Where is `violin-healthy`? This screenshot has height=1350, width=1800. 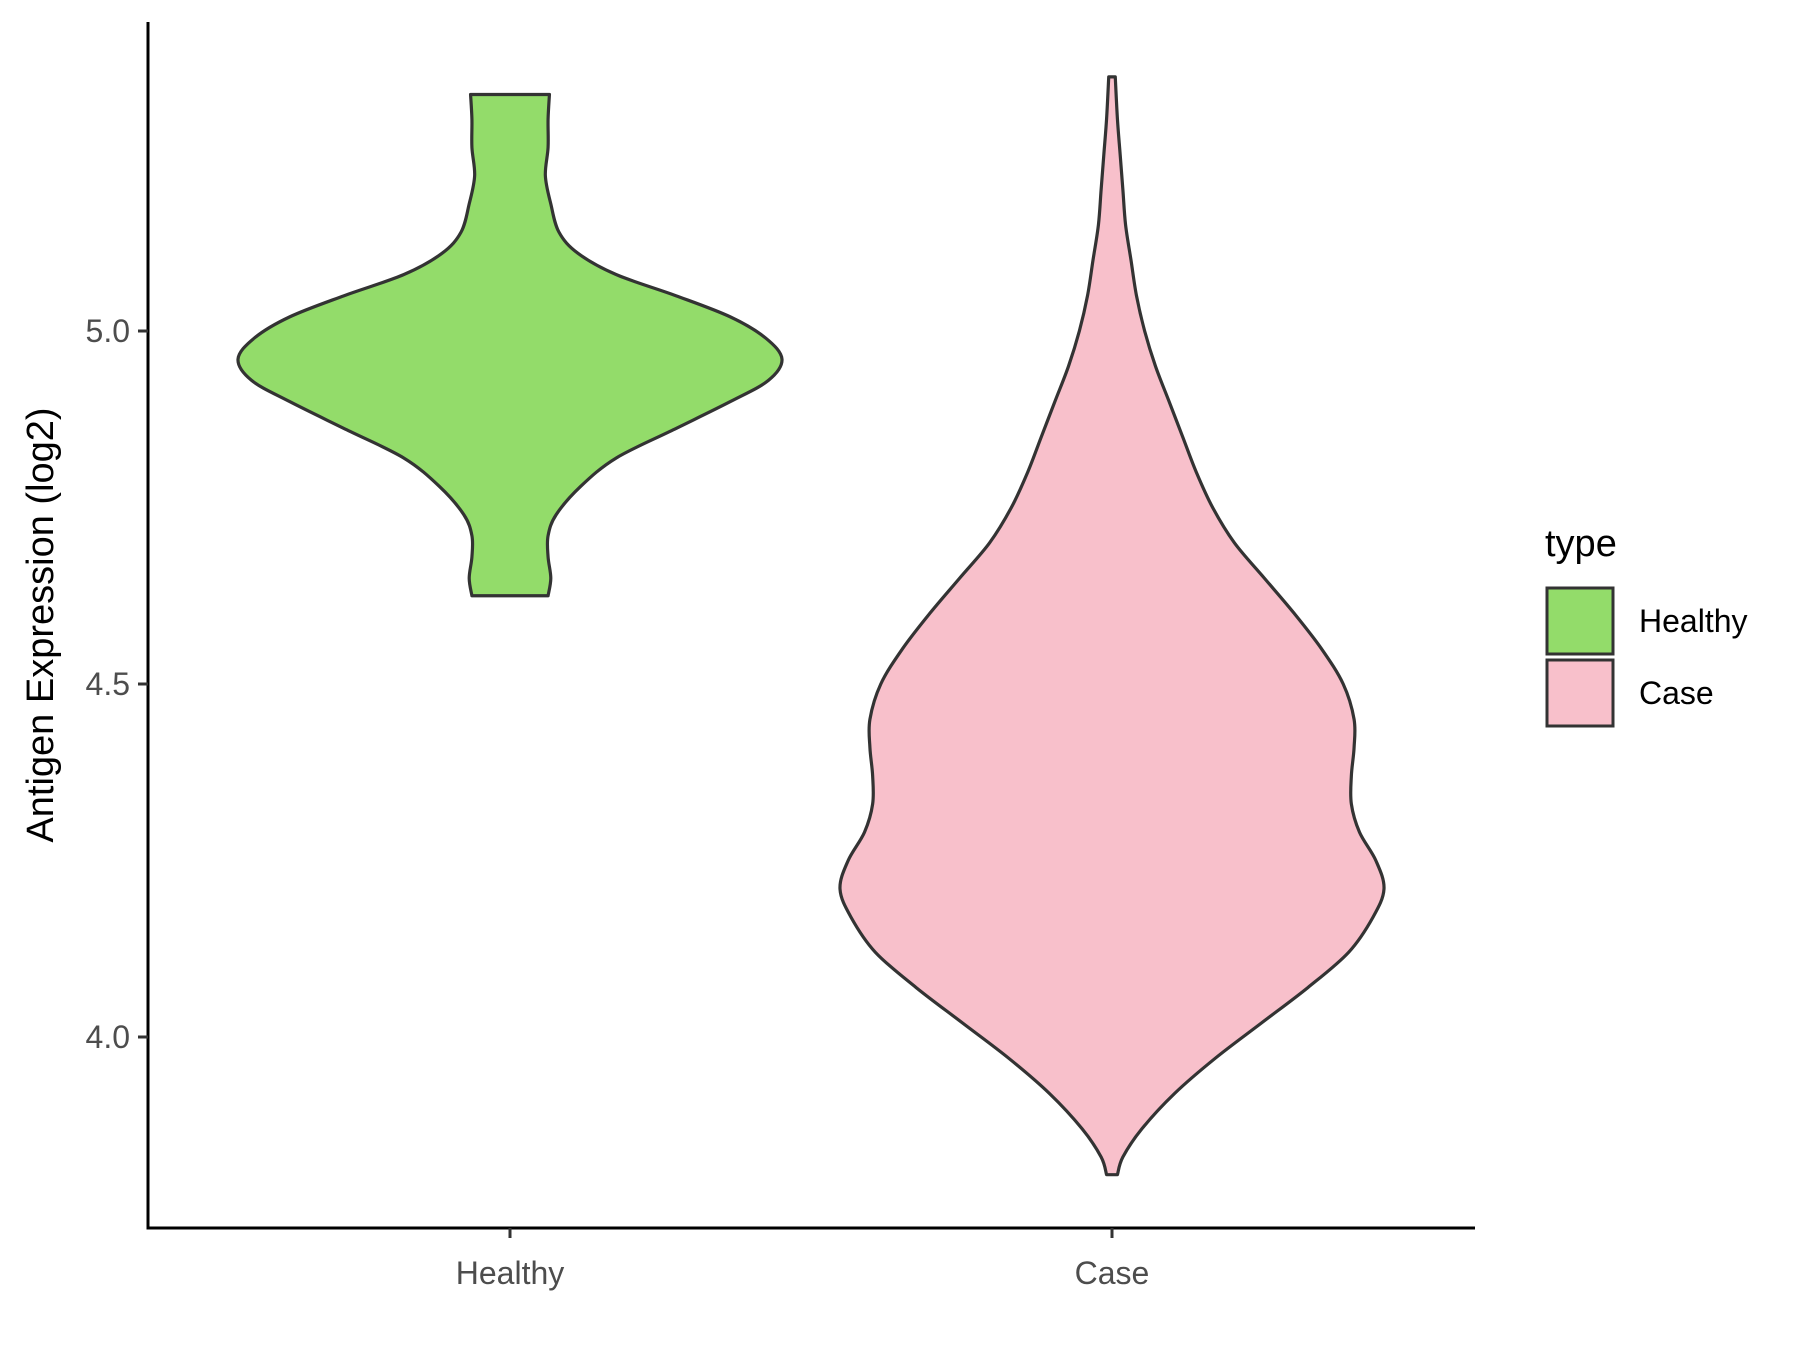 violin-healthy is located at coordinates (510, 345).